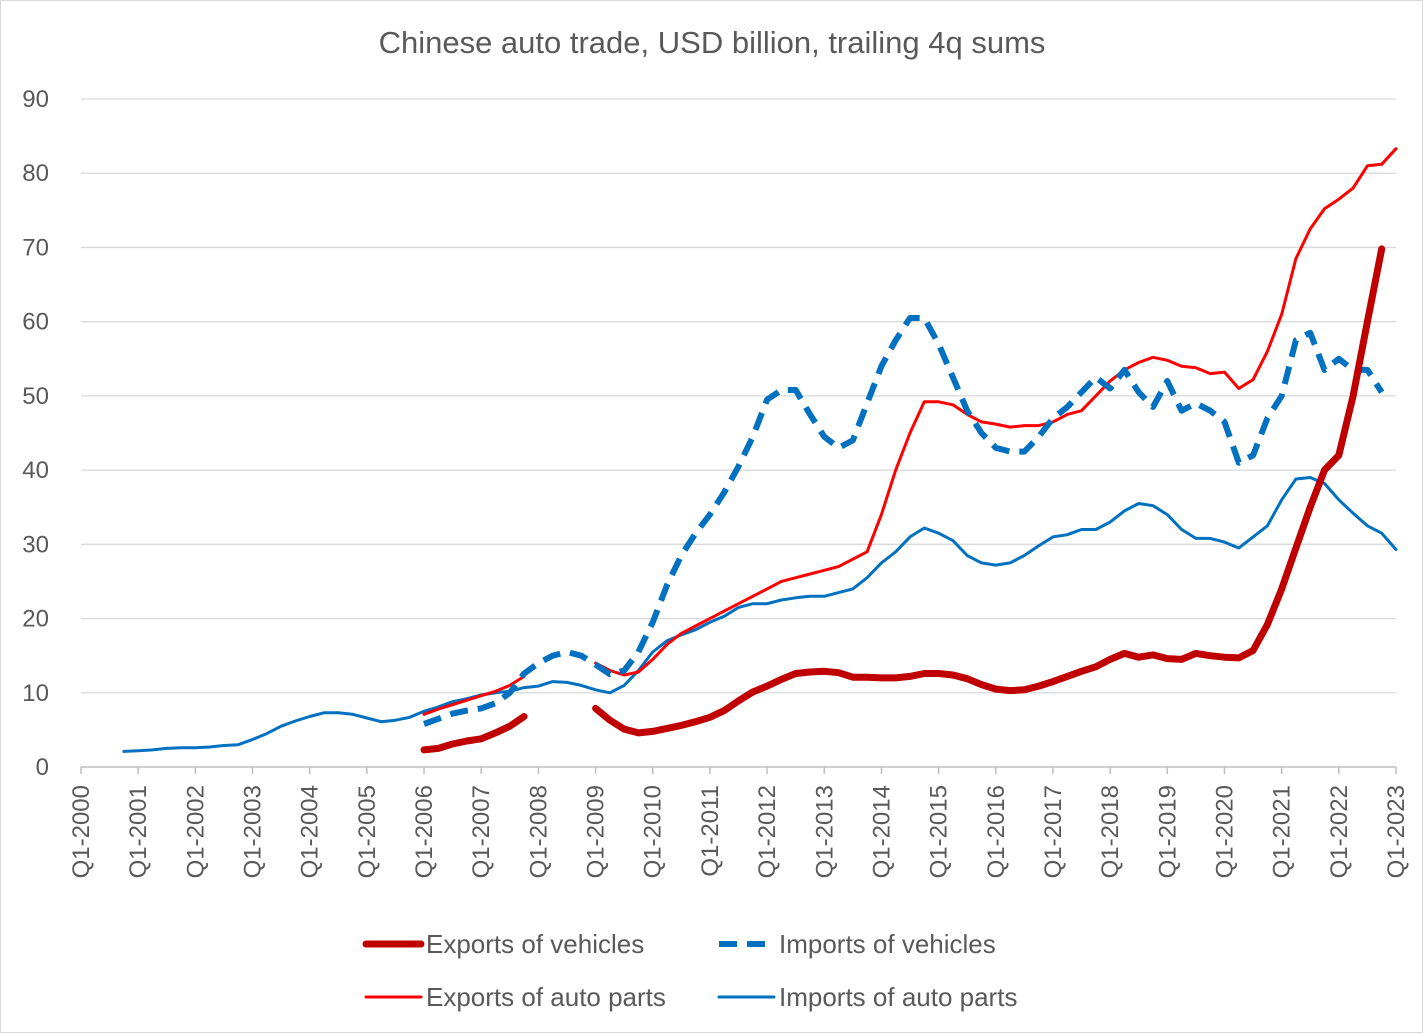 Image resolution: width=1423 pixels, height=1033 pixels. What do you see at coordinates (1224, 831) in the screenshot?
I see `x-tick-label: Q1-2020` at bounding box center [1224, 831].